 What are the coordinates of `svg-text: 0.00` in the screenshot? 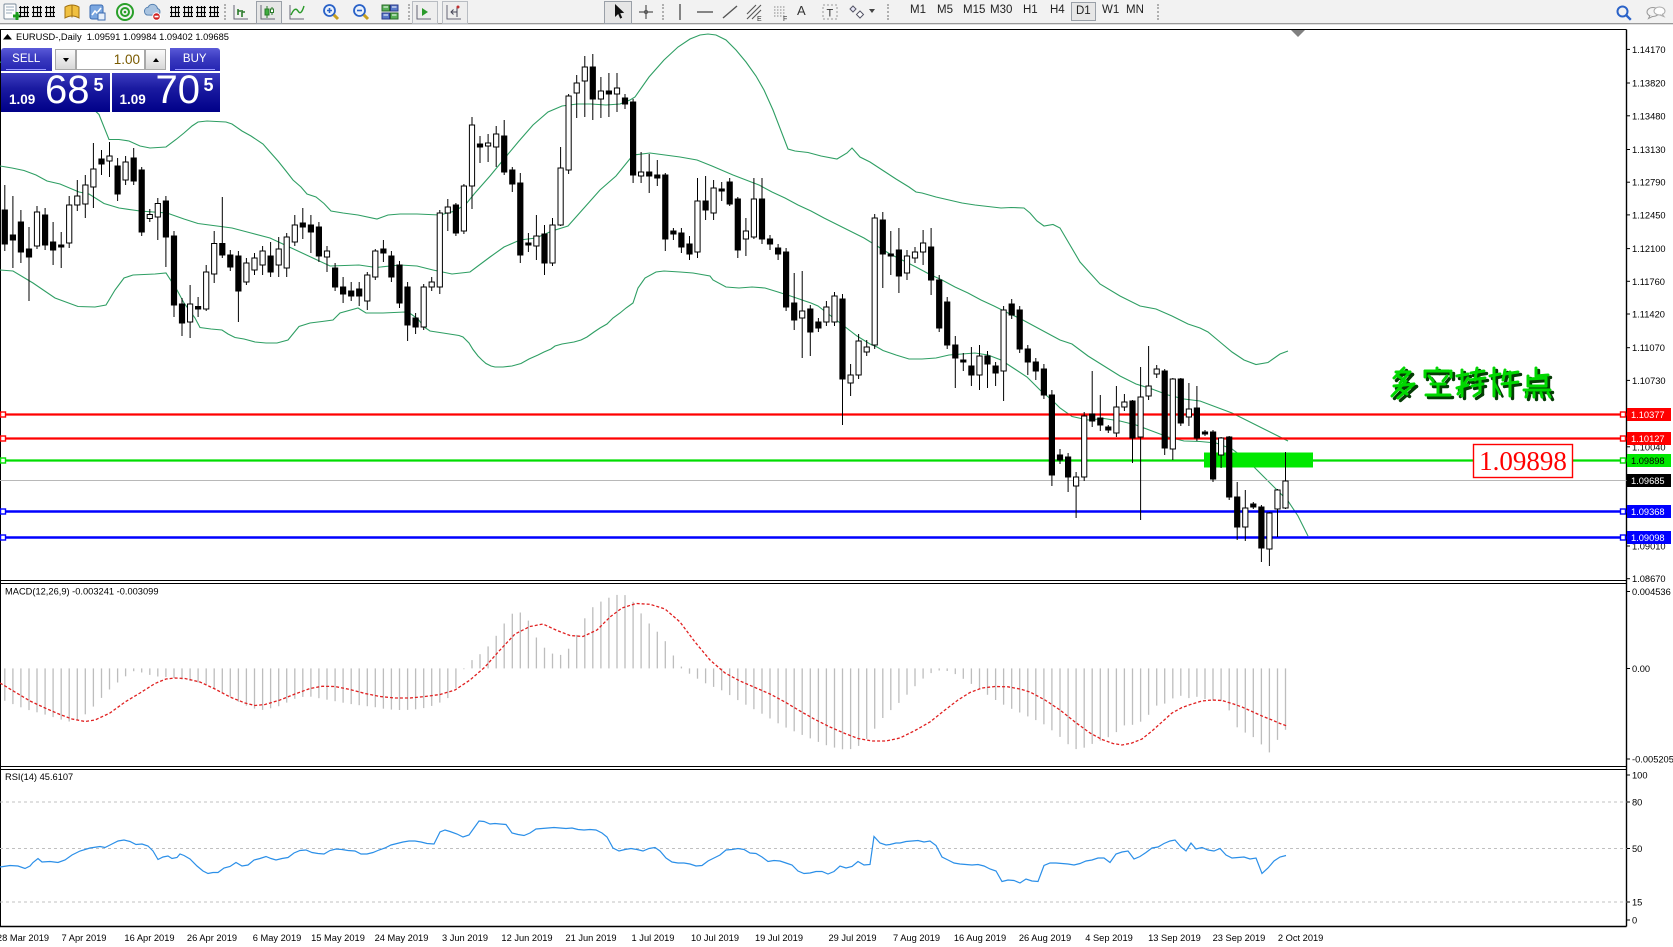 It's located at (1641, 669).